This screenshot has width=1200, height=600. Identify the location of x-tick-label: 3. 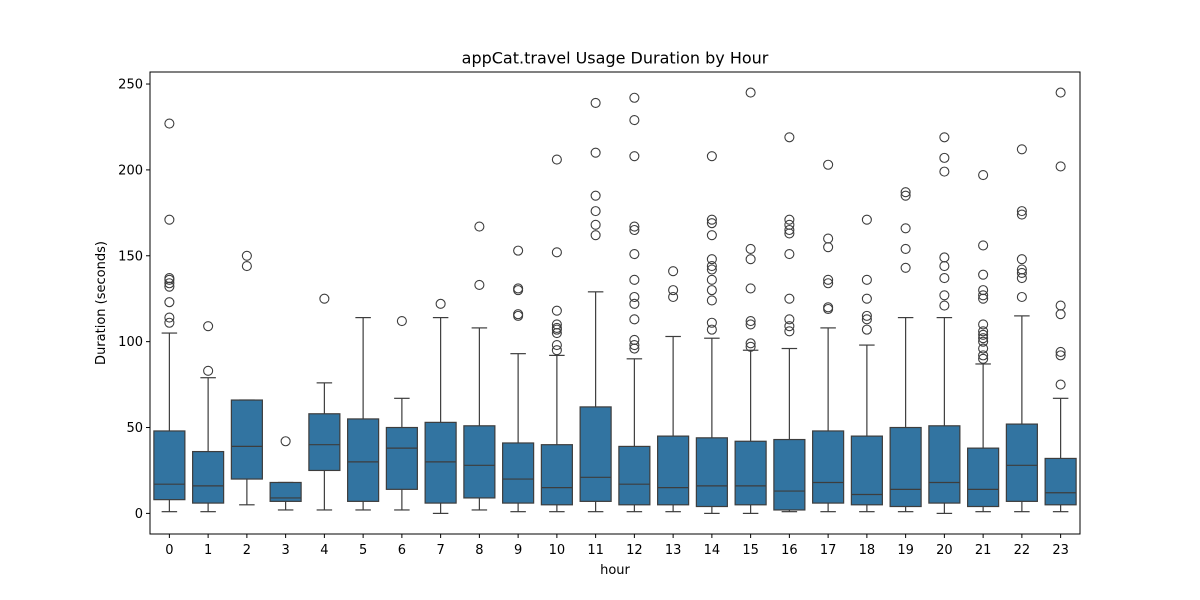
(285, 550).